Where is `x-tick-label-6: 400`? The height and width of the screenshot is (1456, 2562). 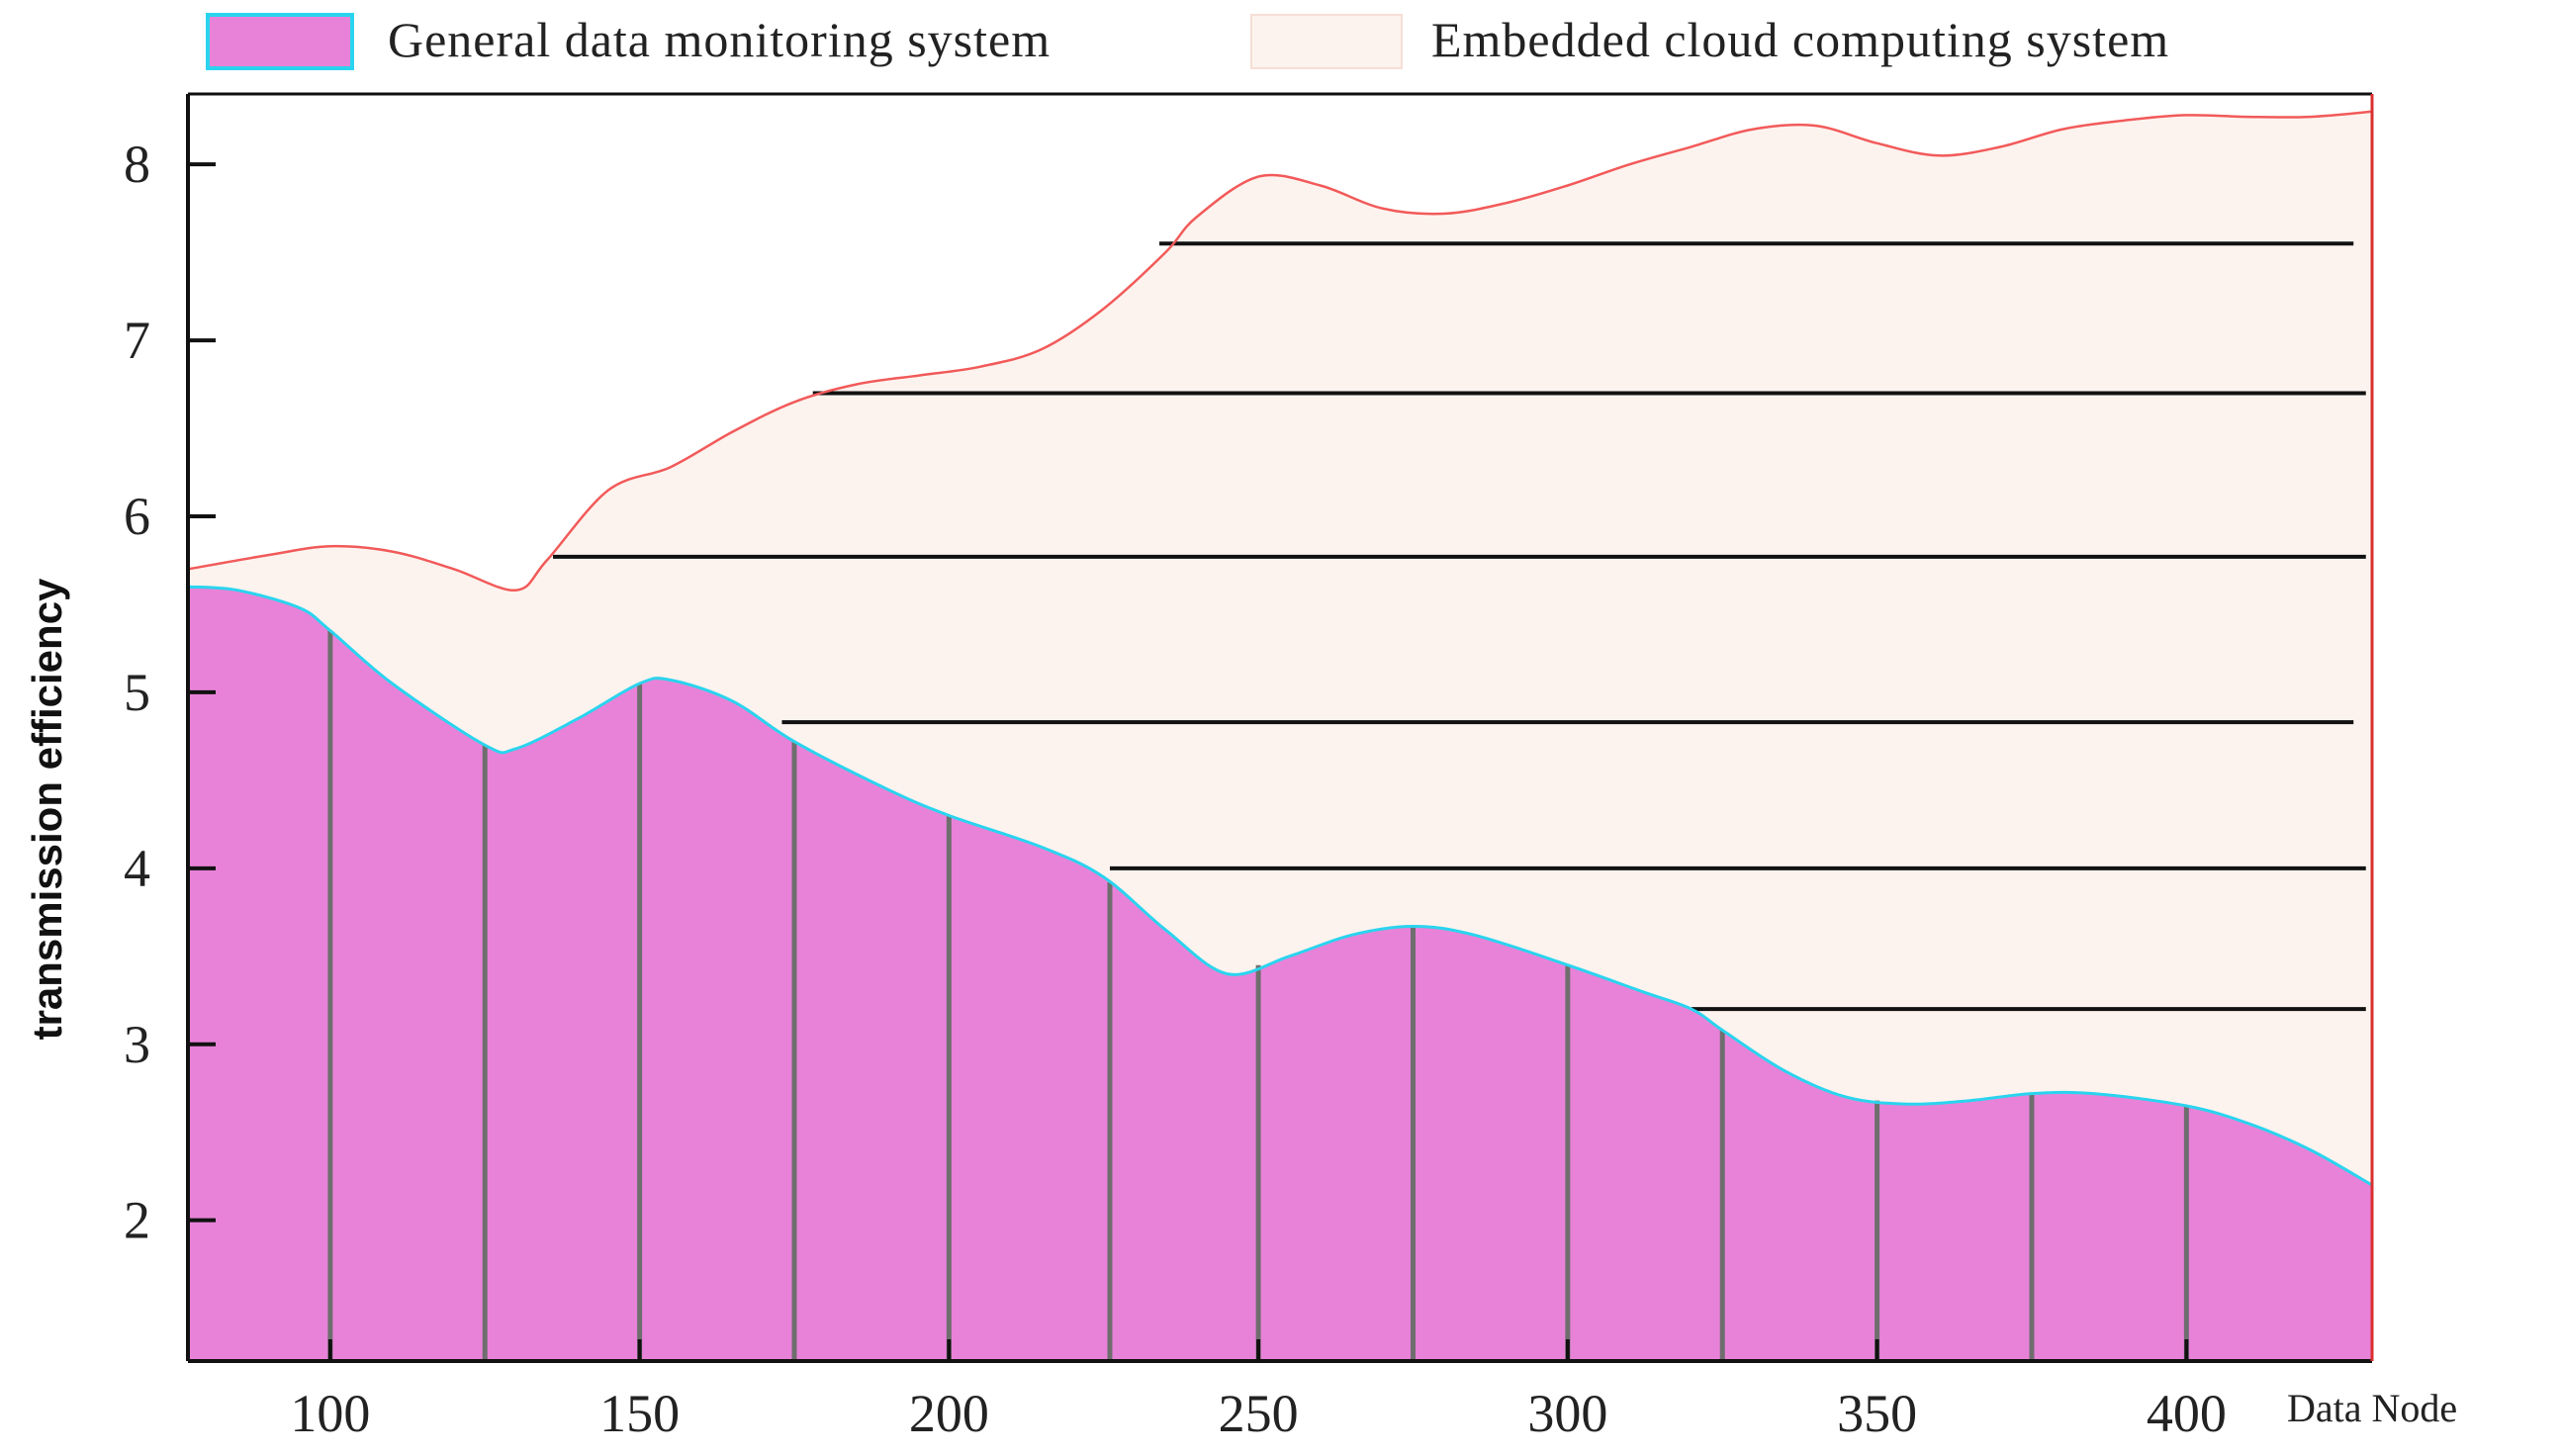 x-tick-label-6: 400 is located at coordinates (2187, 1413).